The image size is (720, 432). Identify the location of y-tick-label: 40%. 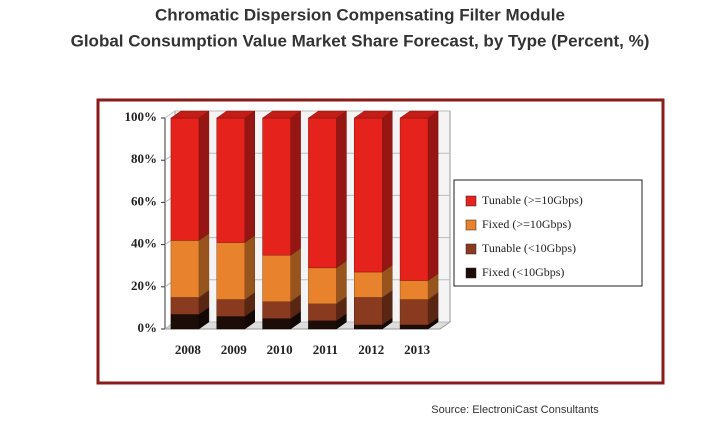
(144, 243).